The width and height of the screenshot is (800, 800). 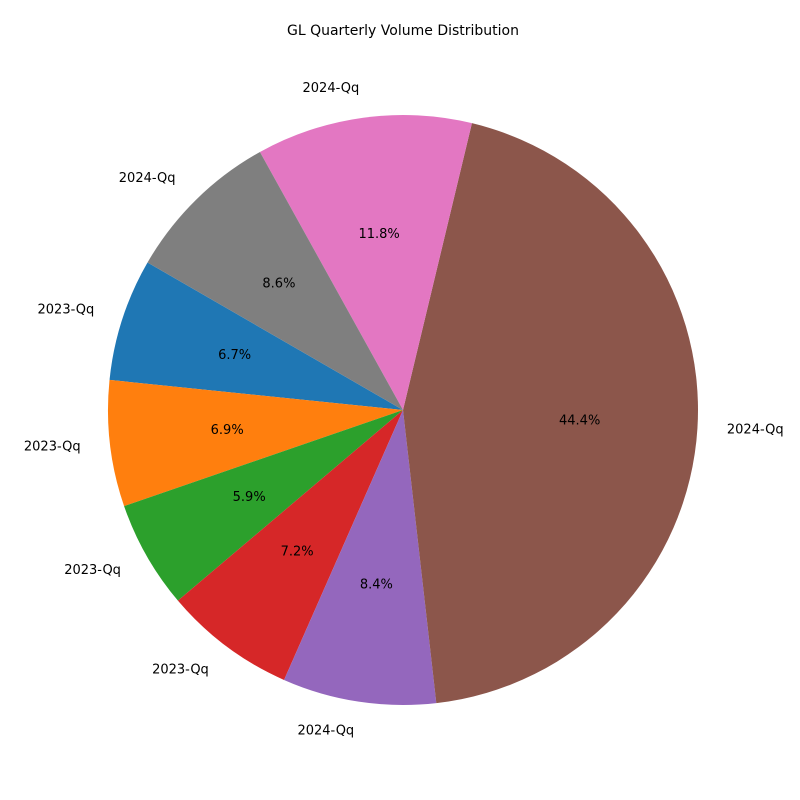 I want to click on slice-label-4: 2023-Qq, so click(x=180, y=669).